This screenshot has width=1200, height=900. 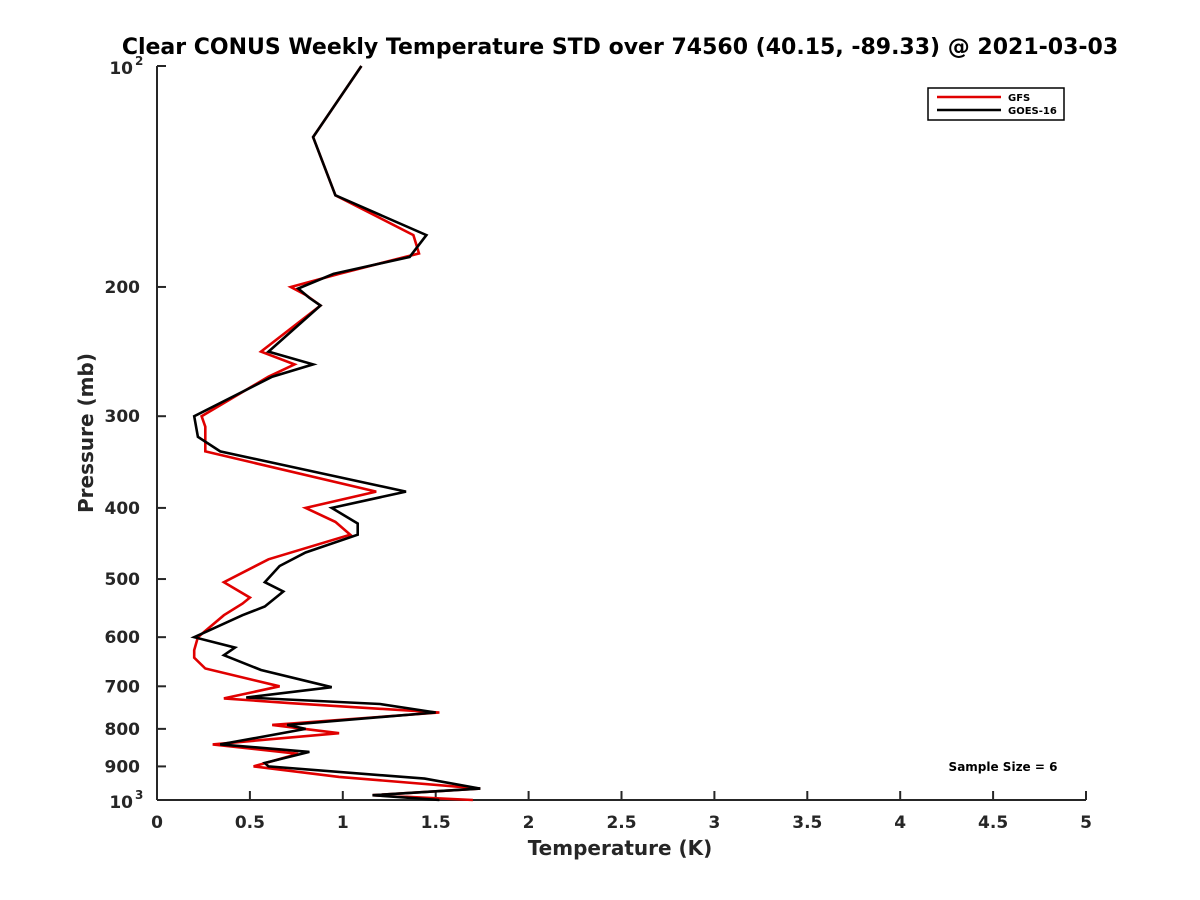 I want to click on y-tick-exponent: 3, so click(x=139, y=795).